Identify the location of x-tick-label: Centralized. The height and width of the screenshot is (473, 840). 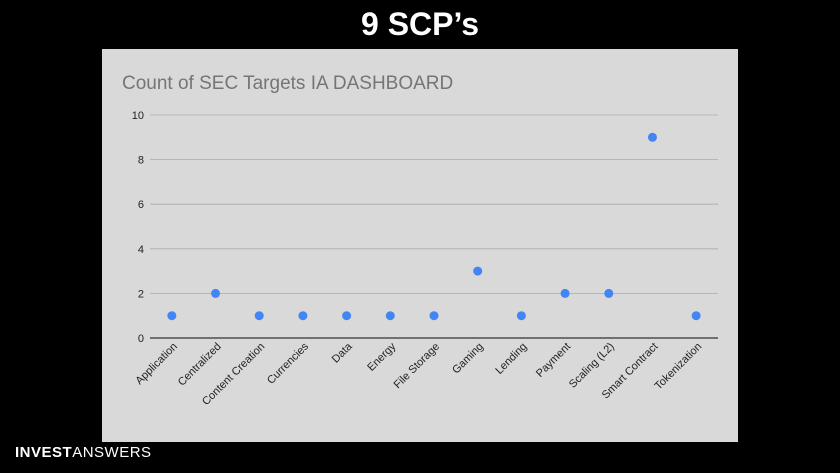
(200, 365).